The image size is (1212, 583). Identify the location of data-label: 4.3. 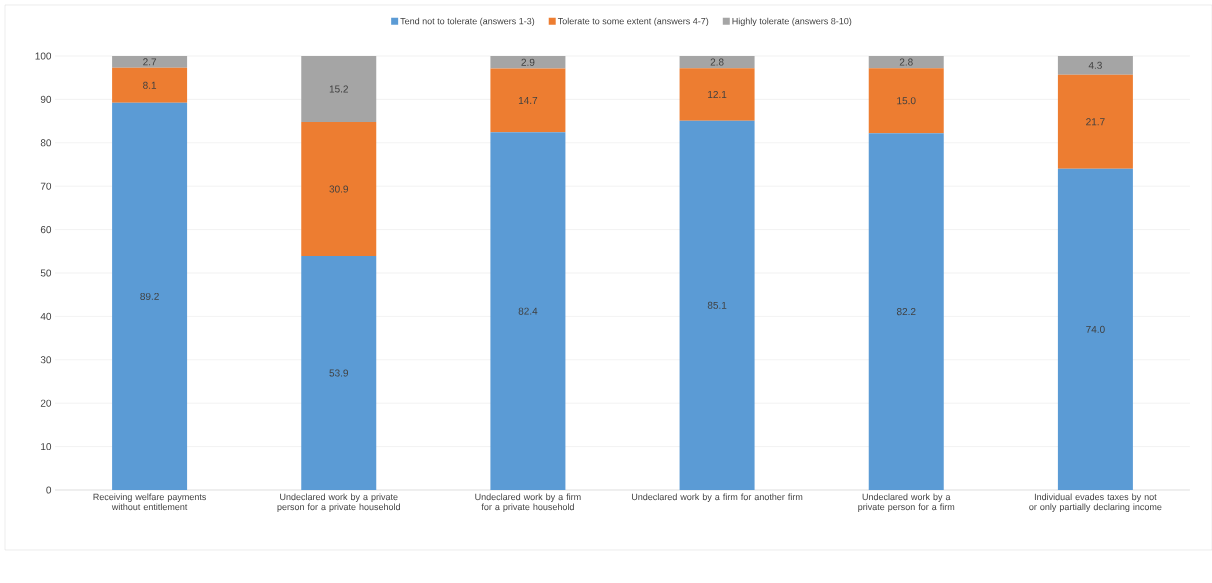
(1095, 65).